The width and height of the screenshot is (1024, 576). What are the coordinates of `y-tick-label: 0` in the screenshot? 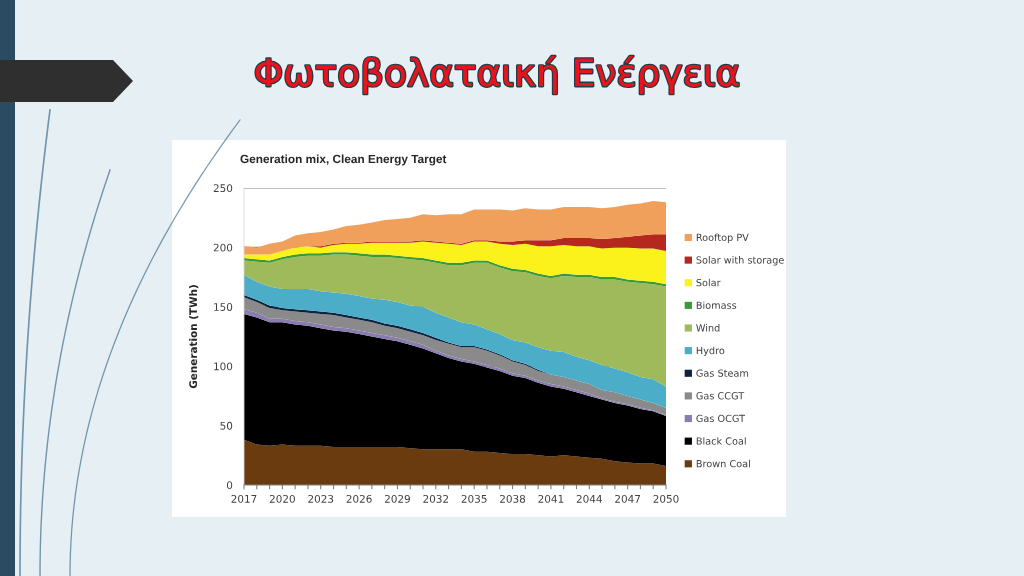 It's located at (229, 485).